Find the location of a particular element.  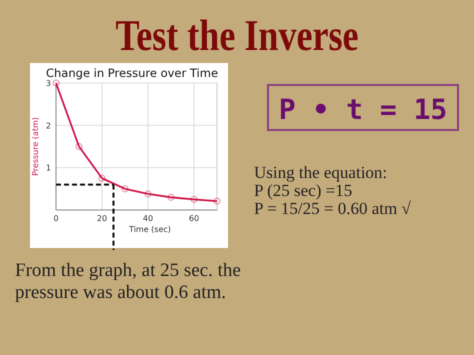

text: P = 15/25 = 0.60 atm √ is located at coordinates (333, 208).